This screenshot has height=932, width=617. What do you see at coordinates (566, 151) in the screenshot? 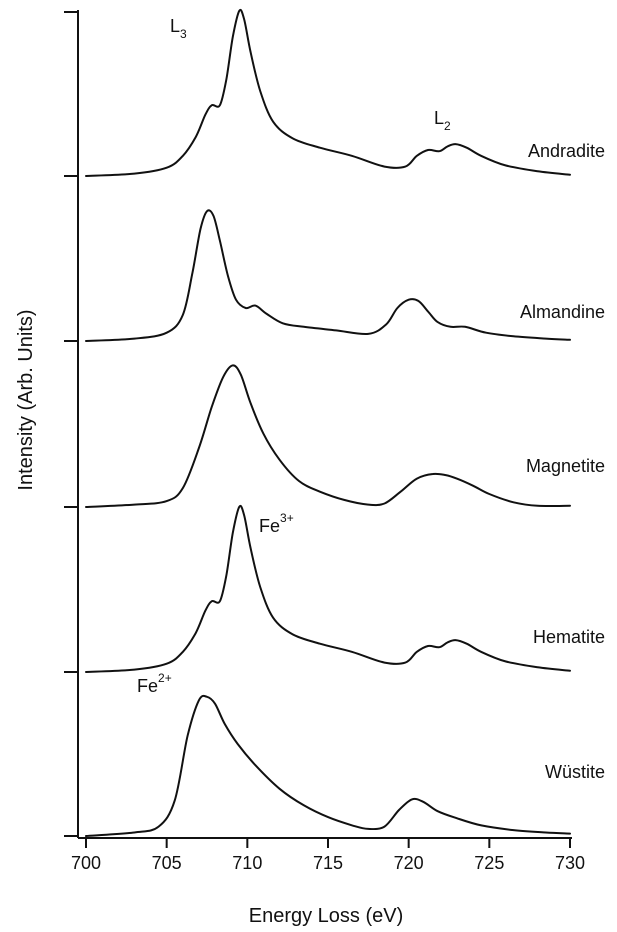
I see `series-label-andradite: Andradite` at bounding box center [566, 151].